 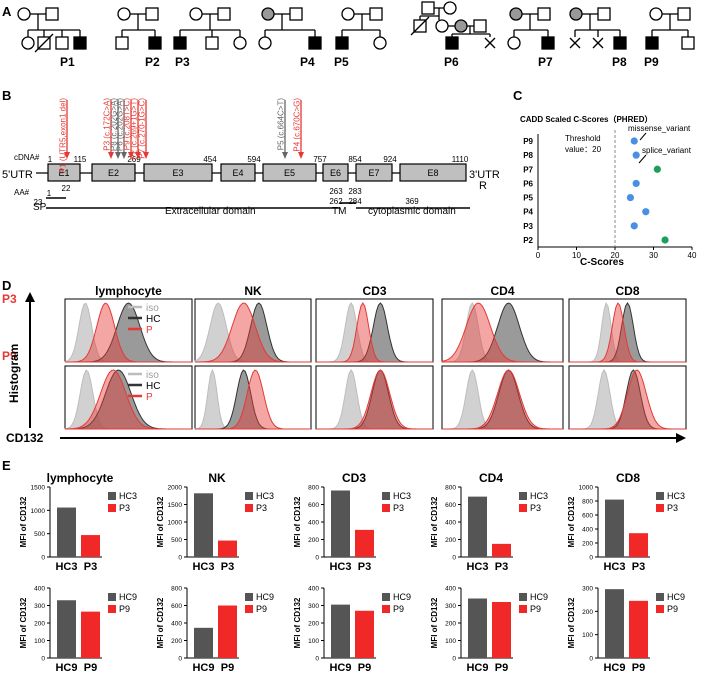 I want to click on aa-pos: 284, so click(x=355, y=201).